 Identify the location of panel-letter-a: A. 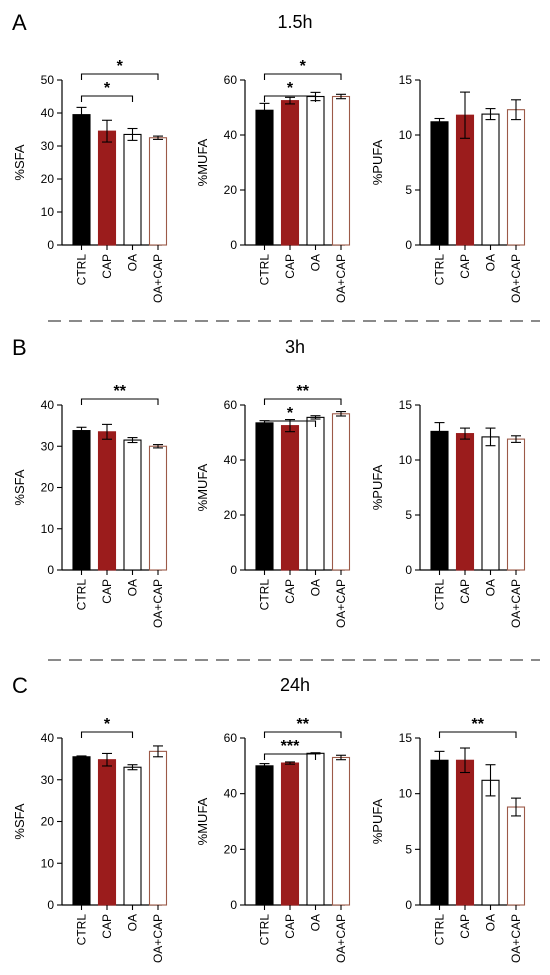
(19, 22).